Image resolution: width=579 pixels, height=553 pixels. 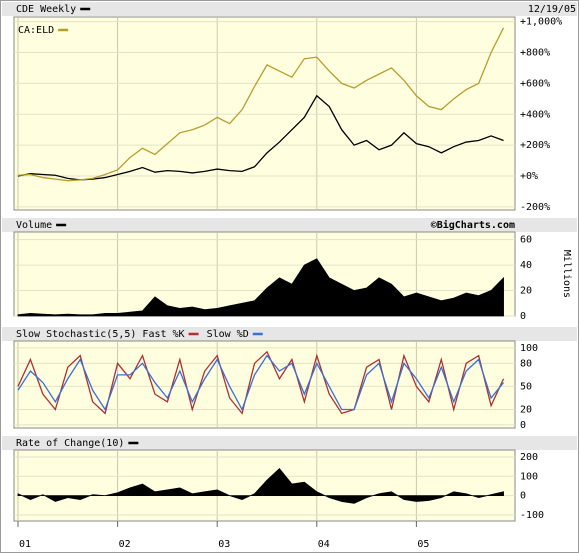 I want to click on legend-label: Volume, so click(x=34, y=225).